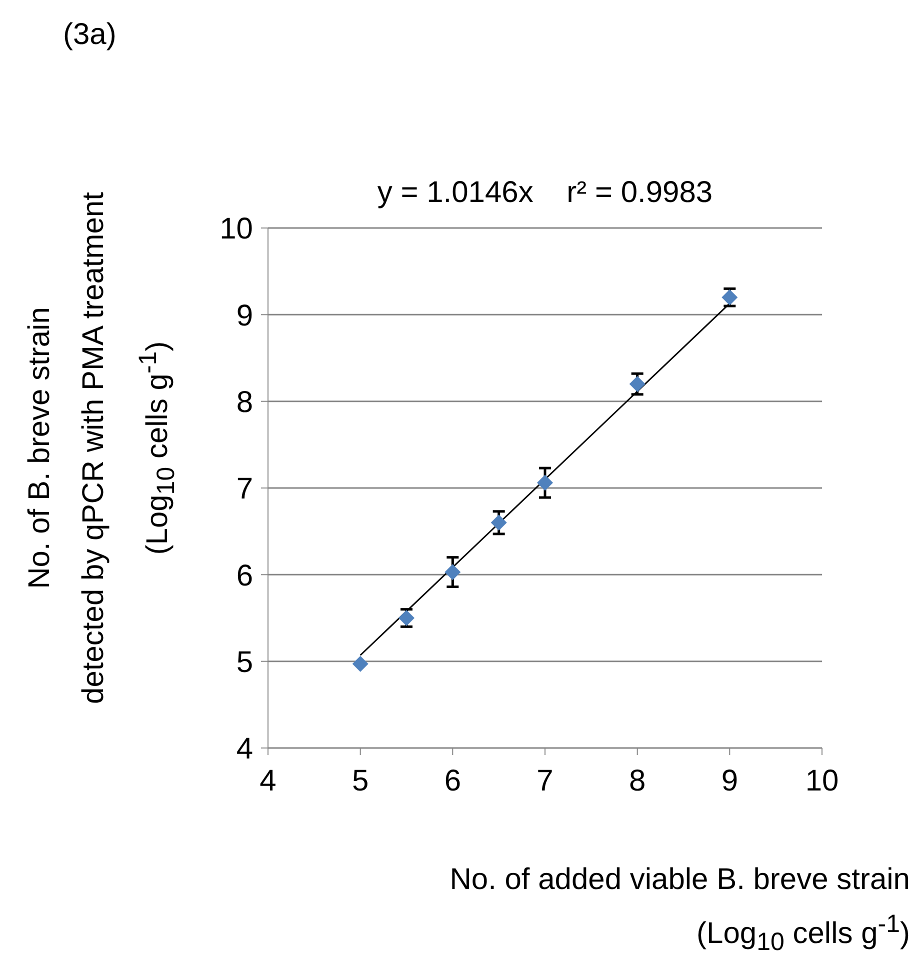 The image size is (918, 960). I want to click on x-tick-label: 6, so click(453, 781).